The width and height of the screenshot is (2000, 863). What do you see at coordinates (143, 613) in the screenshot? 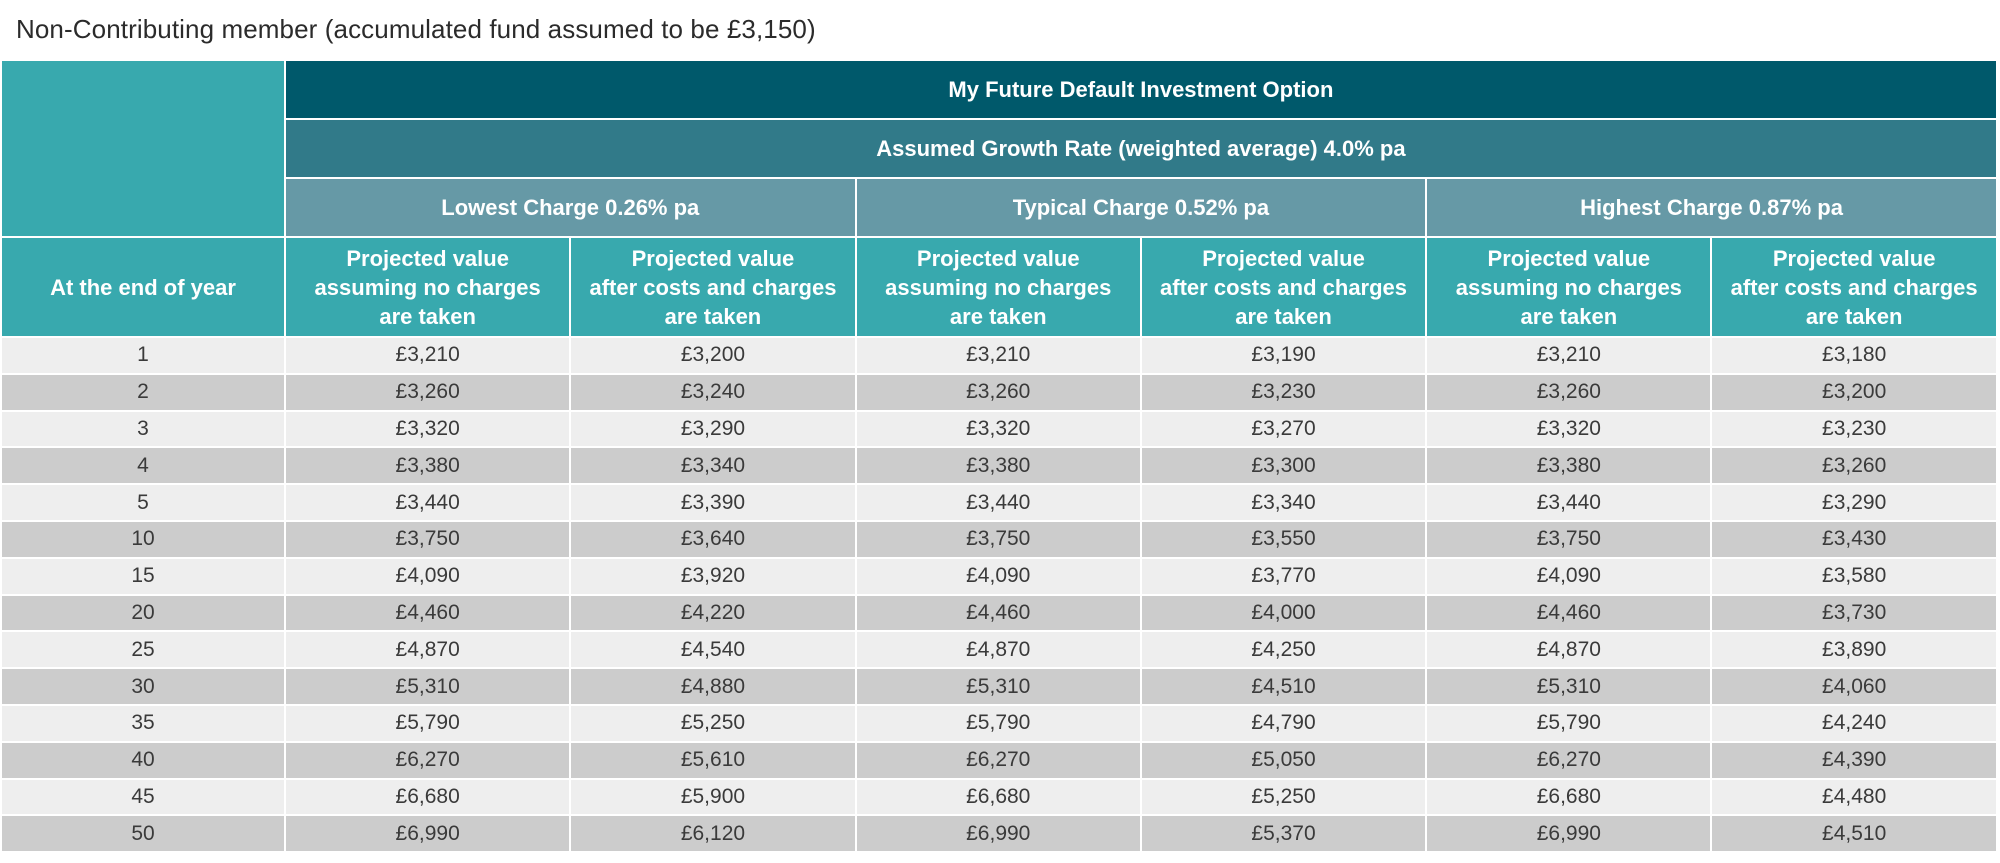
I see `year-cell: 20` at bounding box center [143, 613].